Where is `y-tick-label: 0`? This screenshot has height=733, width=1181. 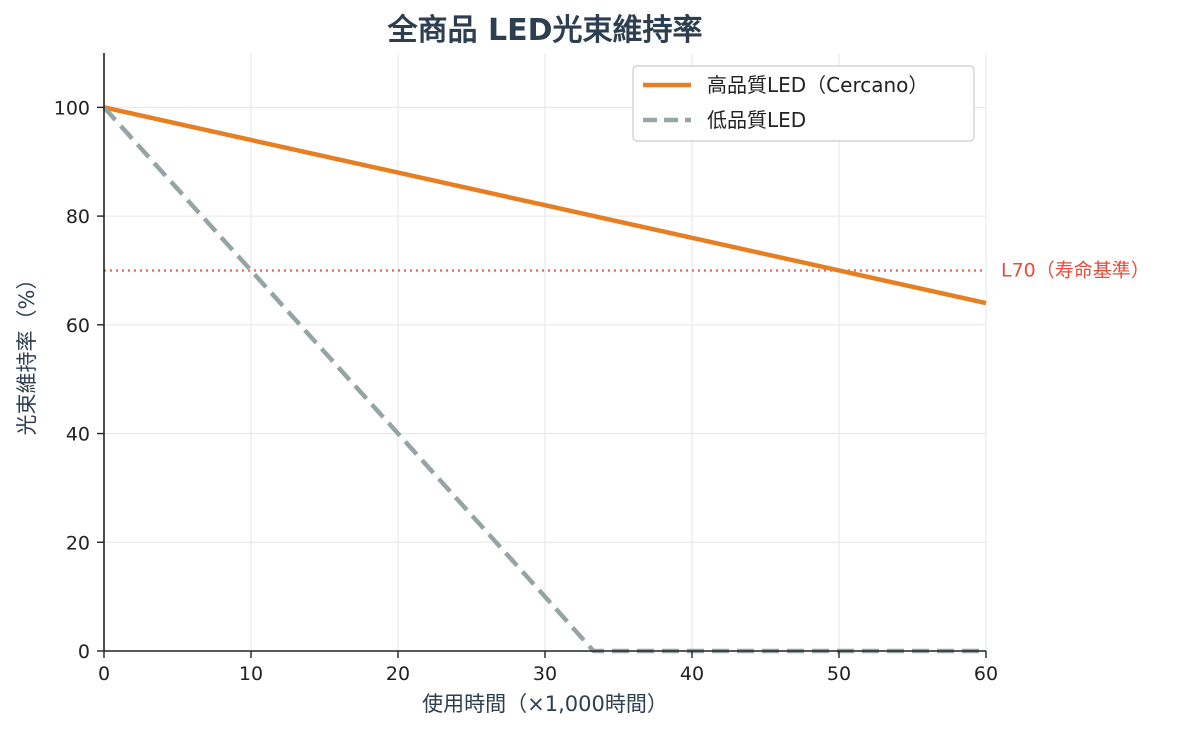 y-tick-label: 0 is located at coordinates (84, 652).